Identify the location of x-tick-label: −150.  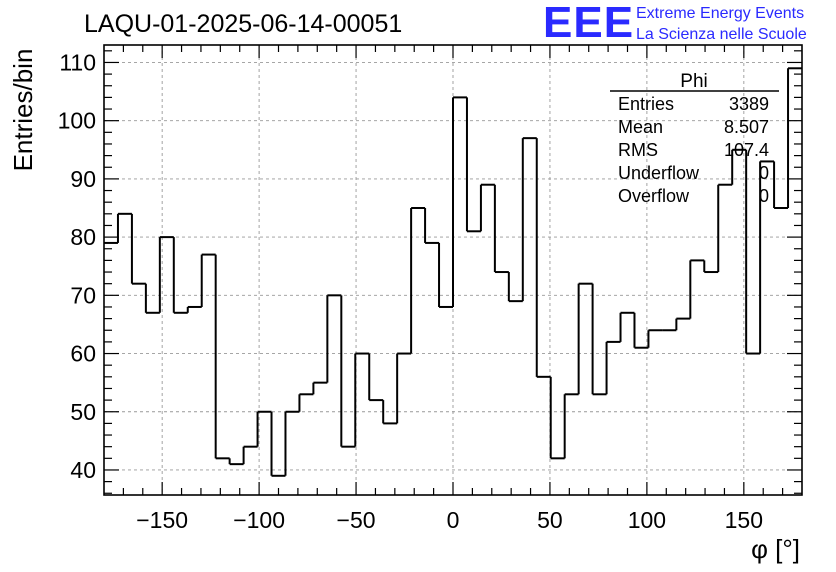
(162, 520).